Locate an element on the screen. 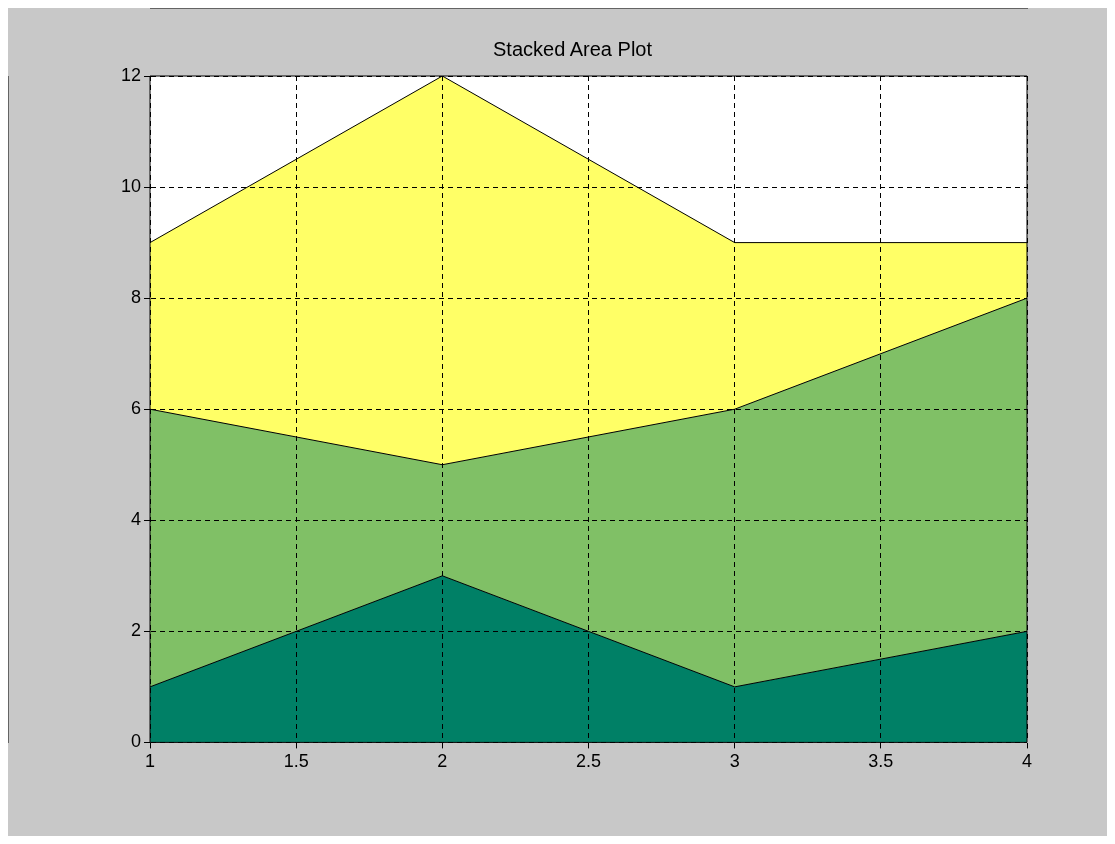 This screenshot has width=1115, height=844. y-tick-label: 8 is located at coordinates (136, 297).